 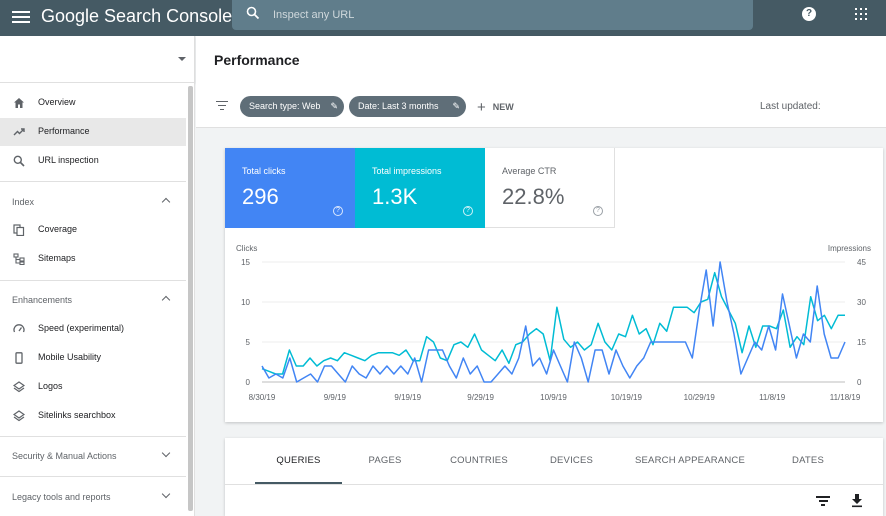 I want to click on download-icon, so click(x=857, y=500).